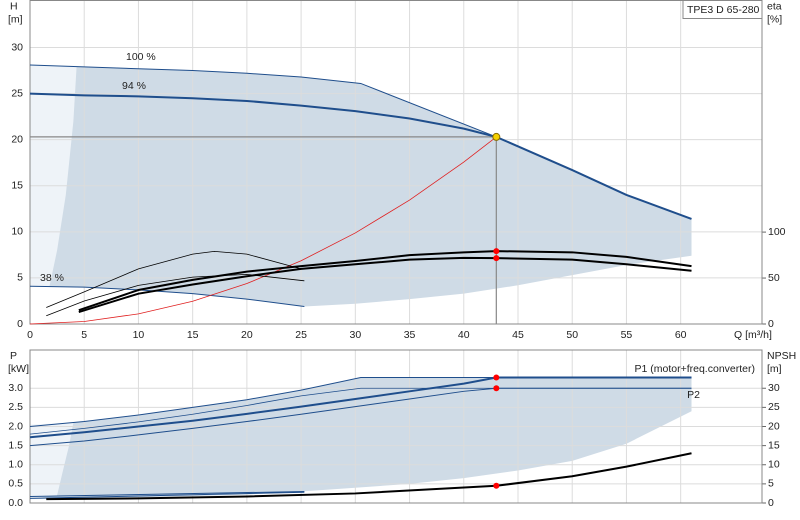 This screenshot has width=800, height=520. I want to click on y2-tick-label: 20, so click(774, 426).